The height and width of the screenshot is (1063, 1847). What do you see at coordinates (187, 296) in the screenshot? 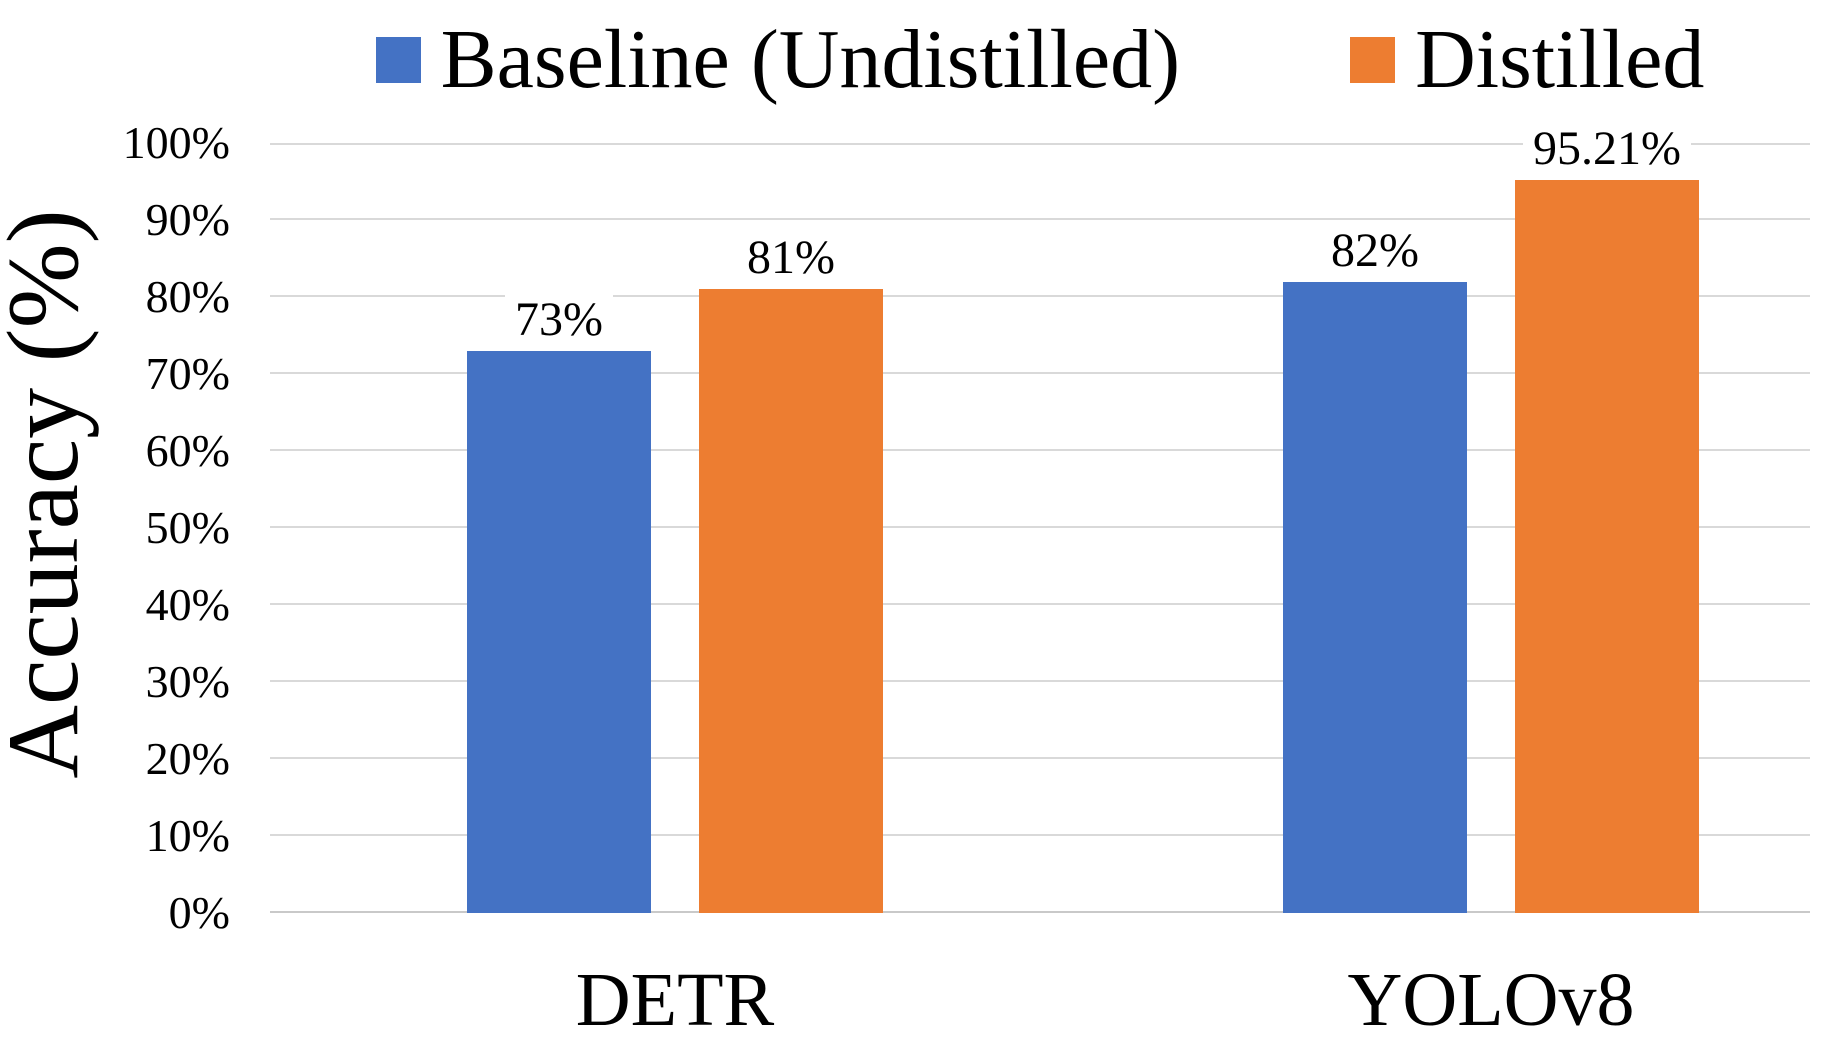
I see `y-tick-label-80%: 80%` at bounding box center [187, 296].